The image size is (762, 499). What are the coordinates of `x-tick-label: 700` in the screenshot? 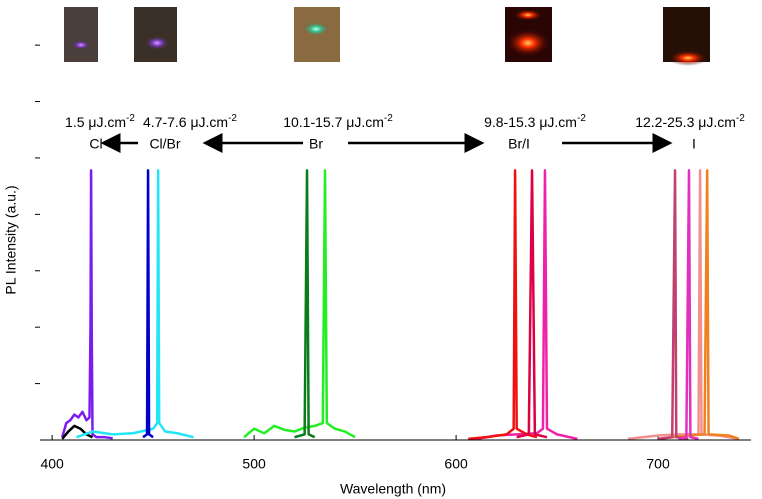 It's located at (658, 464).